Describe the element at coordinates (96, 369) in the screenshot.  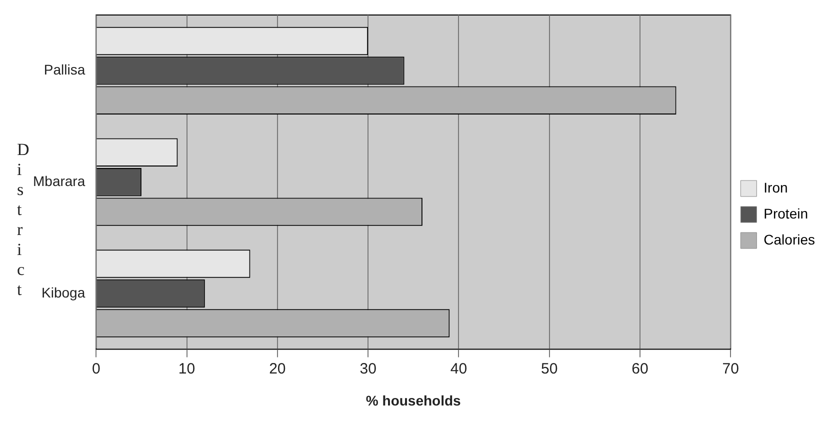
I see `x-tick-label: 0` at that location.